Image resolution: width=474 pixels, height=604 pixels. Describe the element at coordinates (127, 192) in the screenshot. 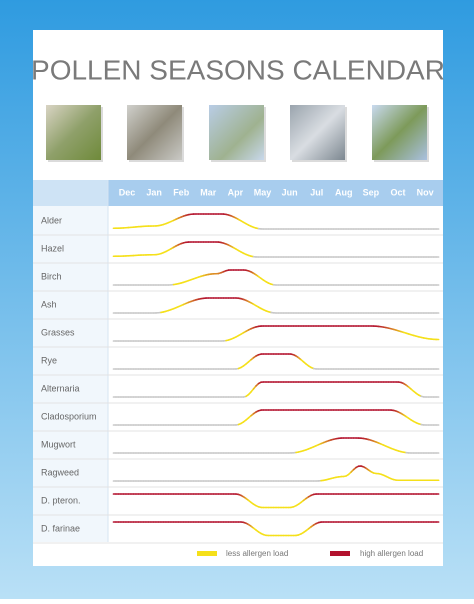

I see `month-label: Dec` at that location.